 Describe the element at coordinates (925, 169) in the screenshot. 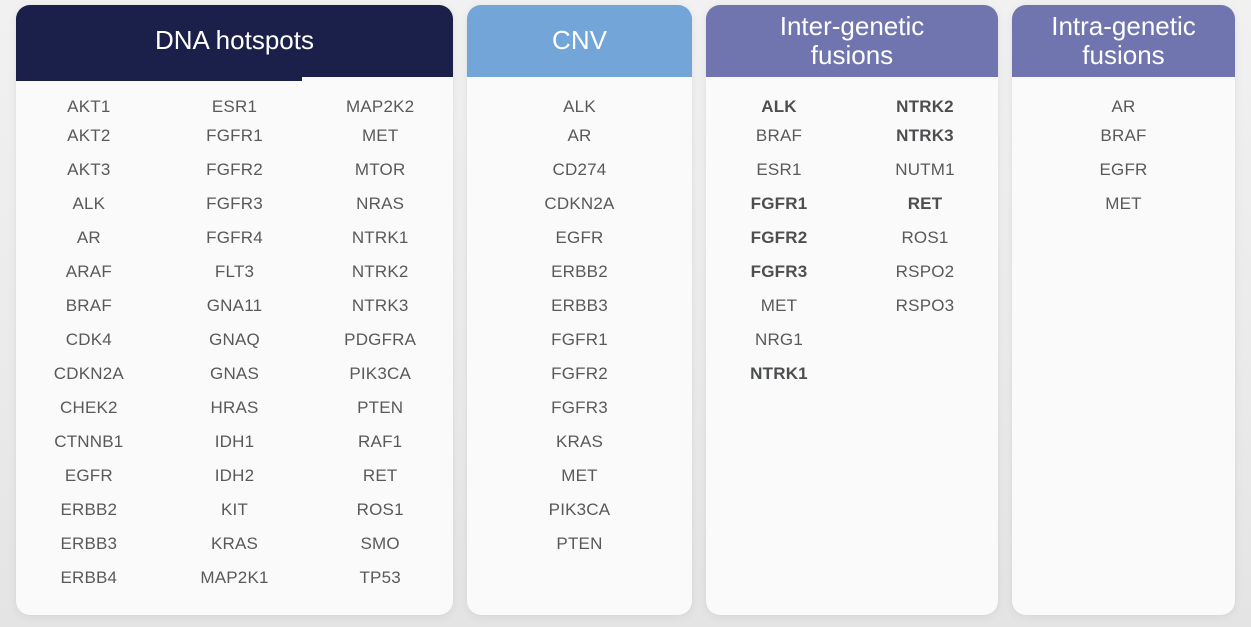

I see `gene-item: NUTM1` at that location.